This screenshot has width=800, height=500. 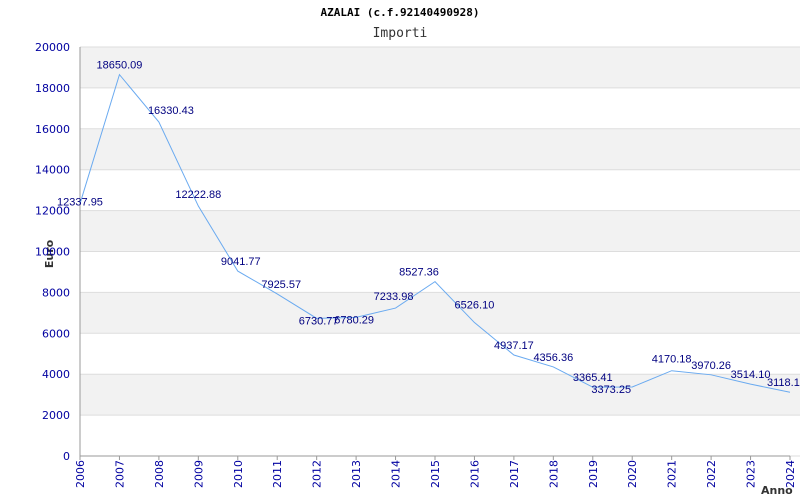 What do you see at coordinates (52, 211) in the screenshot?
I see `y-tick-label: 12000` at bounding box center [52, 211].